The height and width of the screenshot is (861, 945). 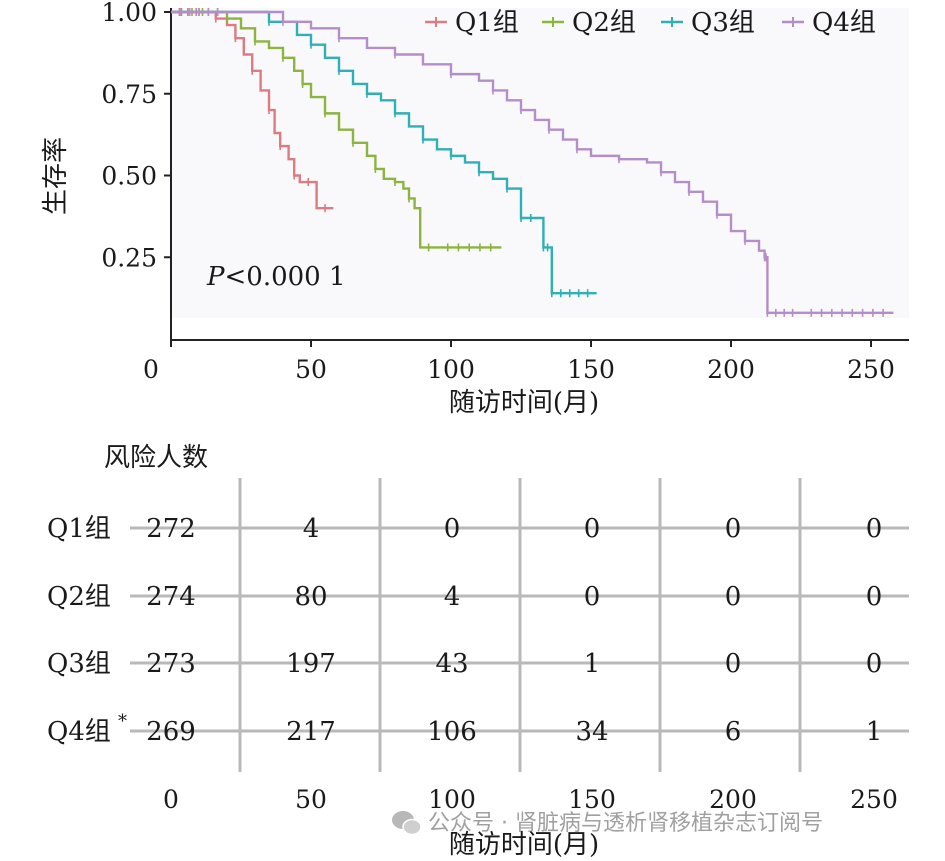 I want to click on risk-table-title: 风险人数, so click(x=156, y=458).